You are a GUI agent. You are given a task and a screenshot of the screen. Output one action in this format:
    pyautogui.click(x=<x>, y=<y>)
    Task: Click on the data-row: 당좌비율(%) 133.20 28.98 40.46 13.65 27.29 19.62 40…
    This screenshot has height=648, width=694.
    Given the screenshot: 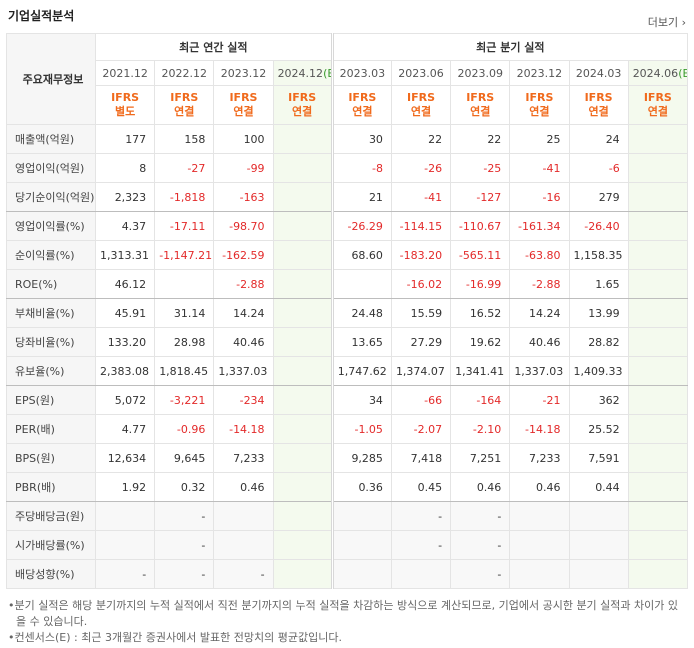 What is the action you would take?
    pyautogui.click(x=347, y=342)
    